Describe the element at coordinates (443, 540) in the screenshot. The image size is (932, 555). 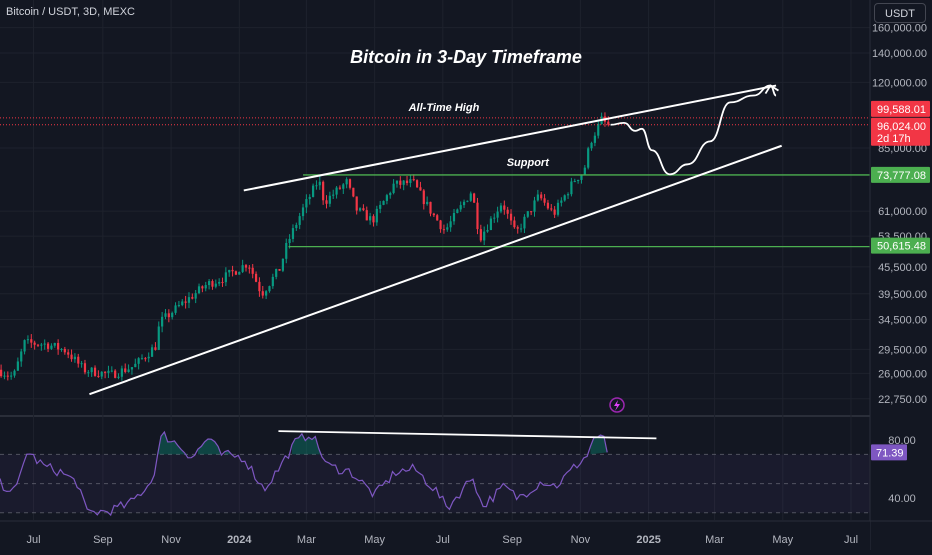
I see `time-tick-label: Jul` at that location.